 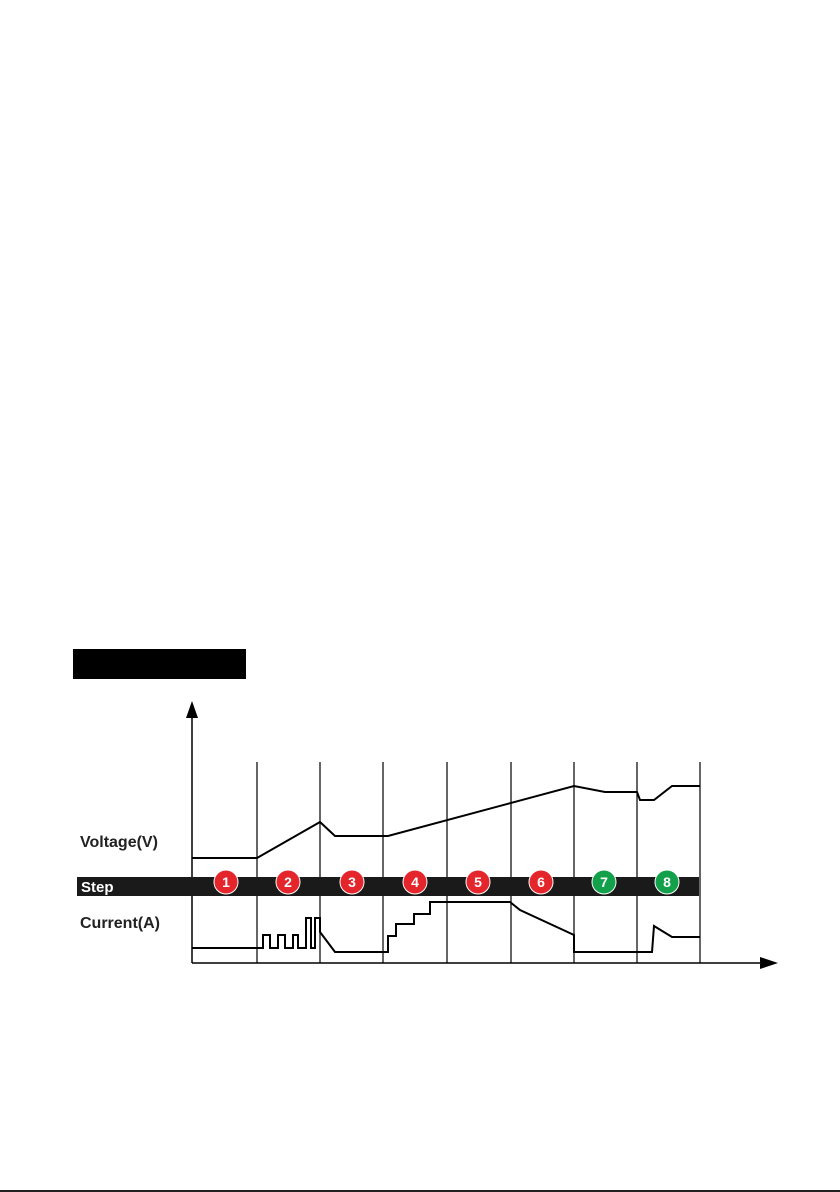 I want to click on step-number: 5, so click(x=478, y=882).